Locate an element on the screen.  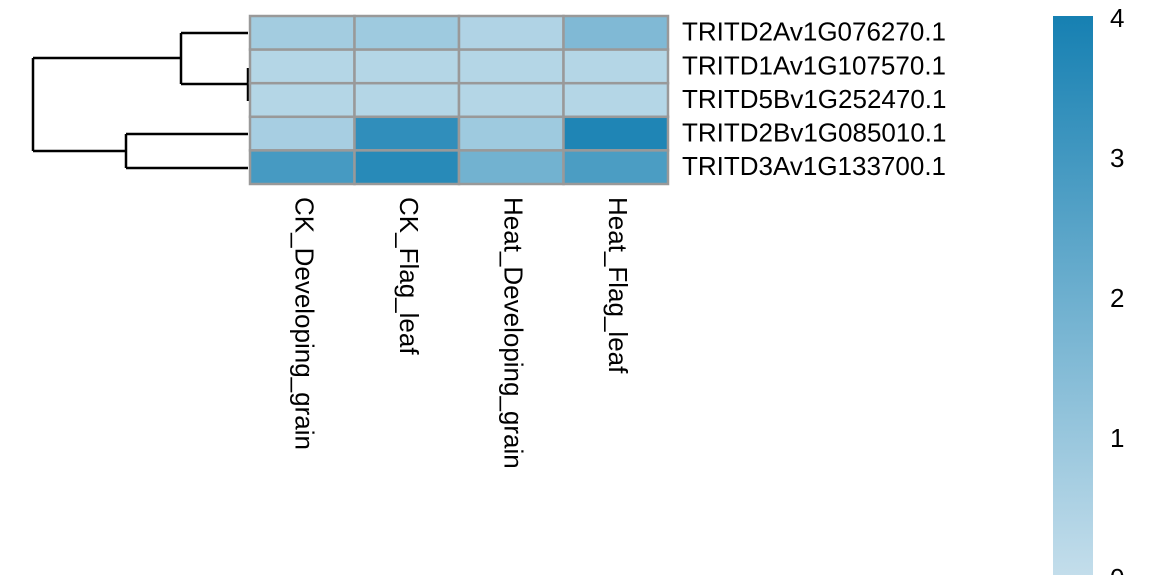
colorbar-tick-label: 3 is located at coordinates (1117, 158).